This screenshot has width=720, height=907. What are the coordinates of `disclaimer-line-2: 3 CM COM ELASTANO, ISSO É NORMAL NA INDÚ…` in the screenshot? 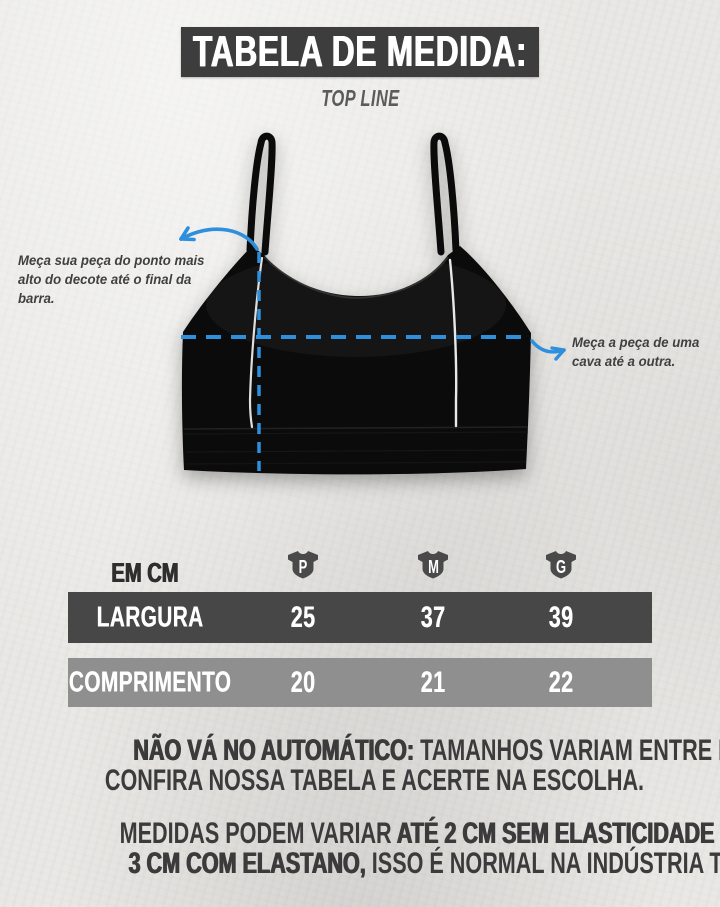 It's located at (360, 864).